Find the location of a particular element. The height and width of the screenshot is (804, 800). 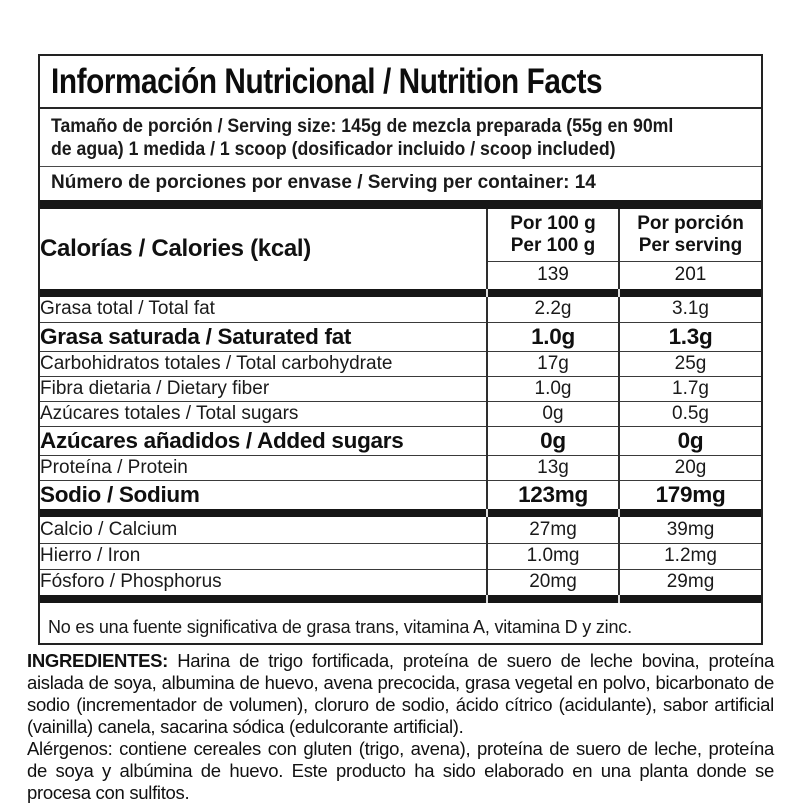

value-per-100g: 2.2g is located at coordinates (552, 309).